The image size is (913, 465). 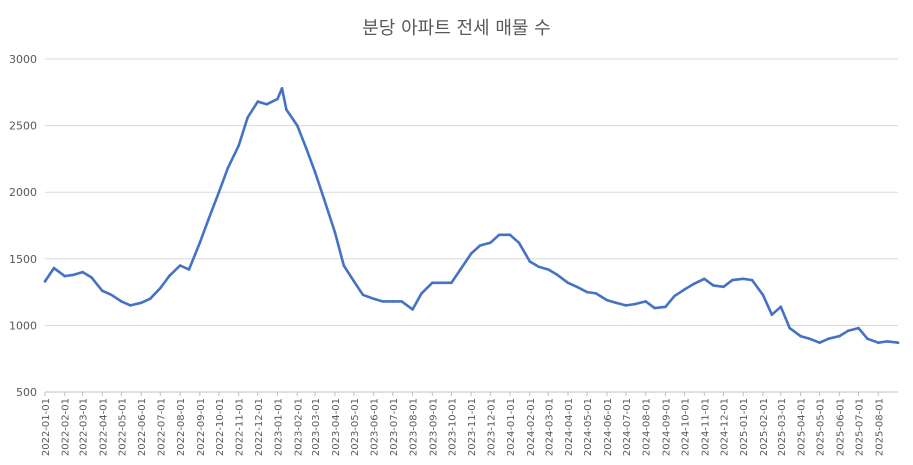 I want to click on x-tick-label: 2022-10-01, so click(x=220, y=427).